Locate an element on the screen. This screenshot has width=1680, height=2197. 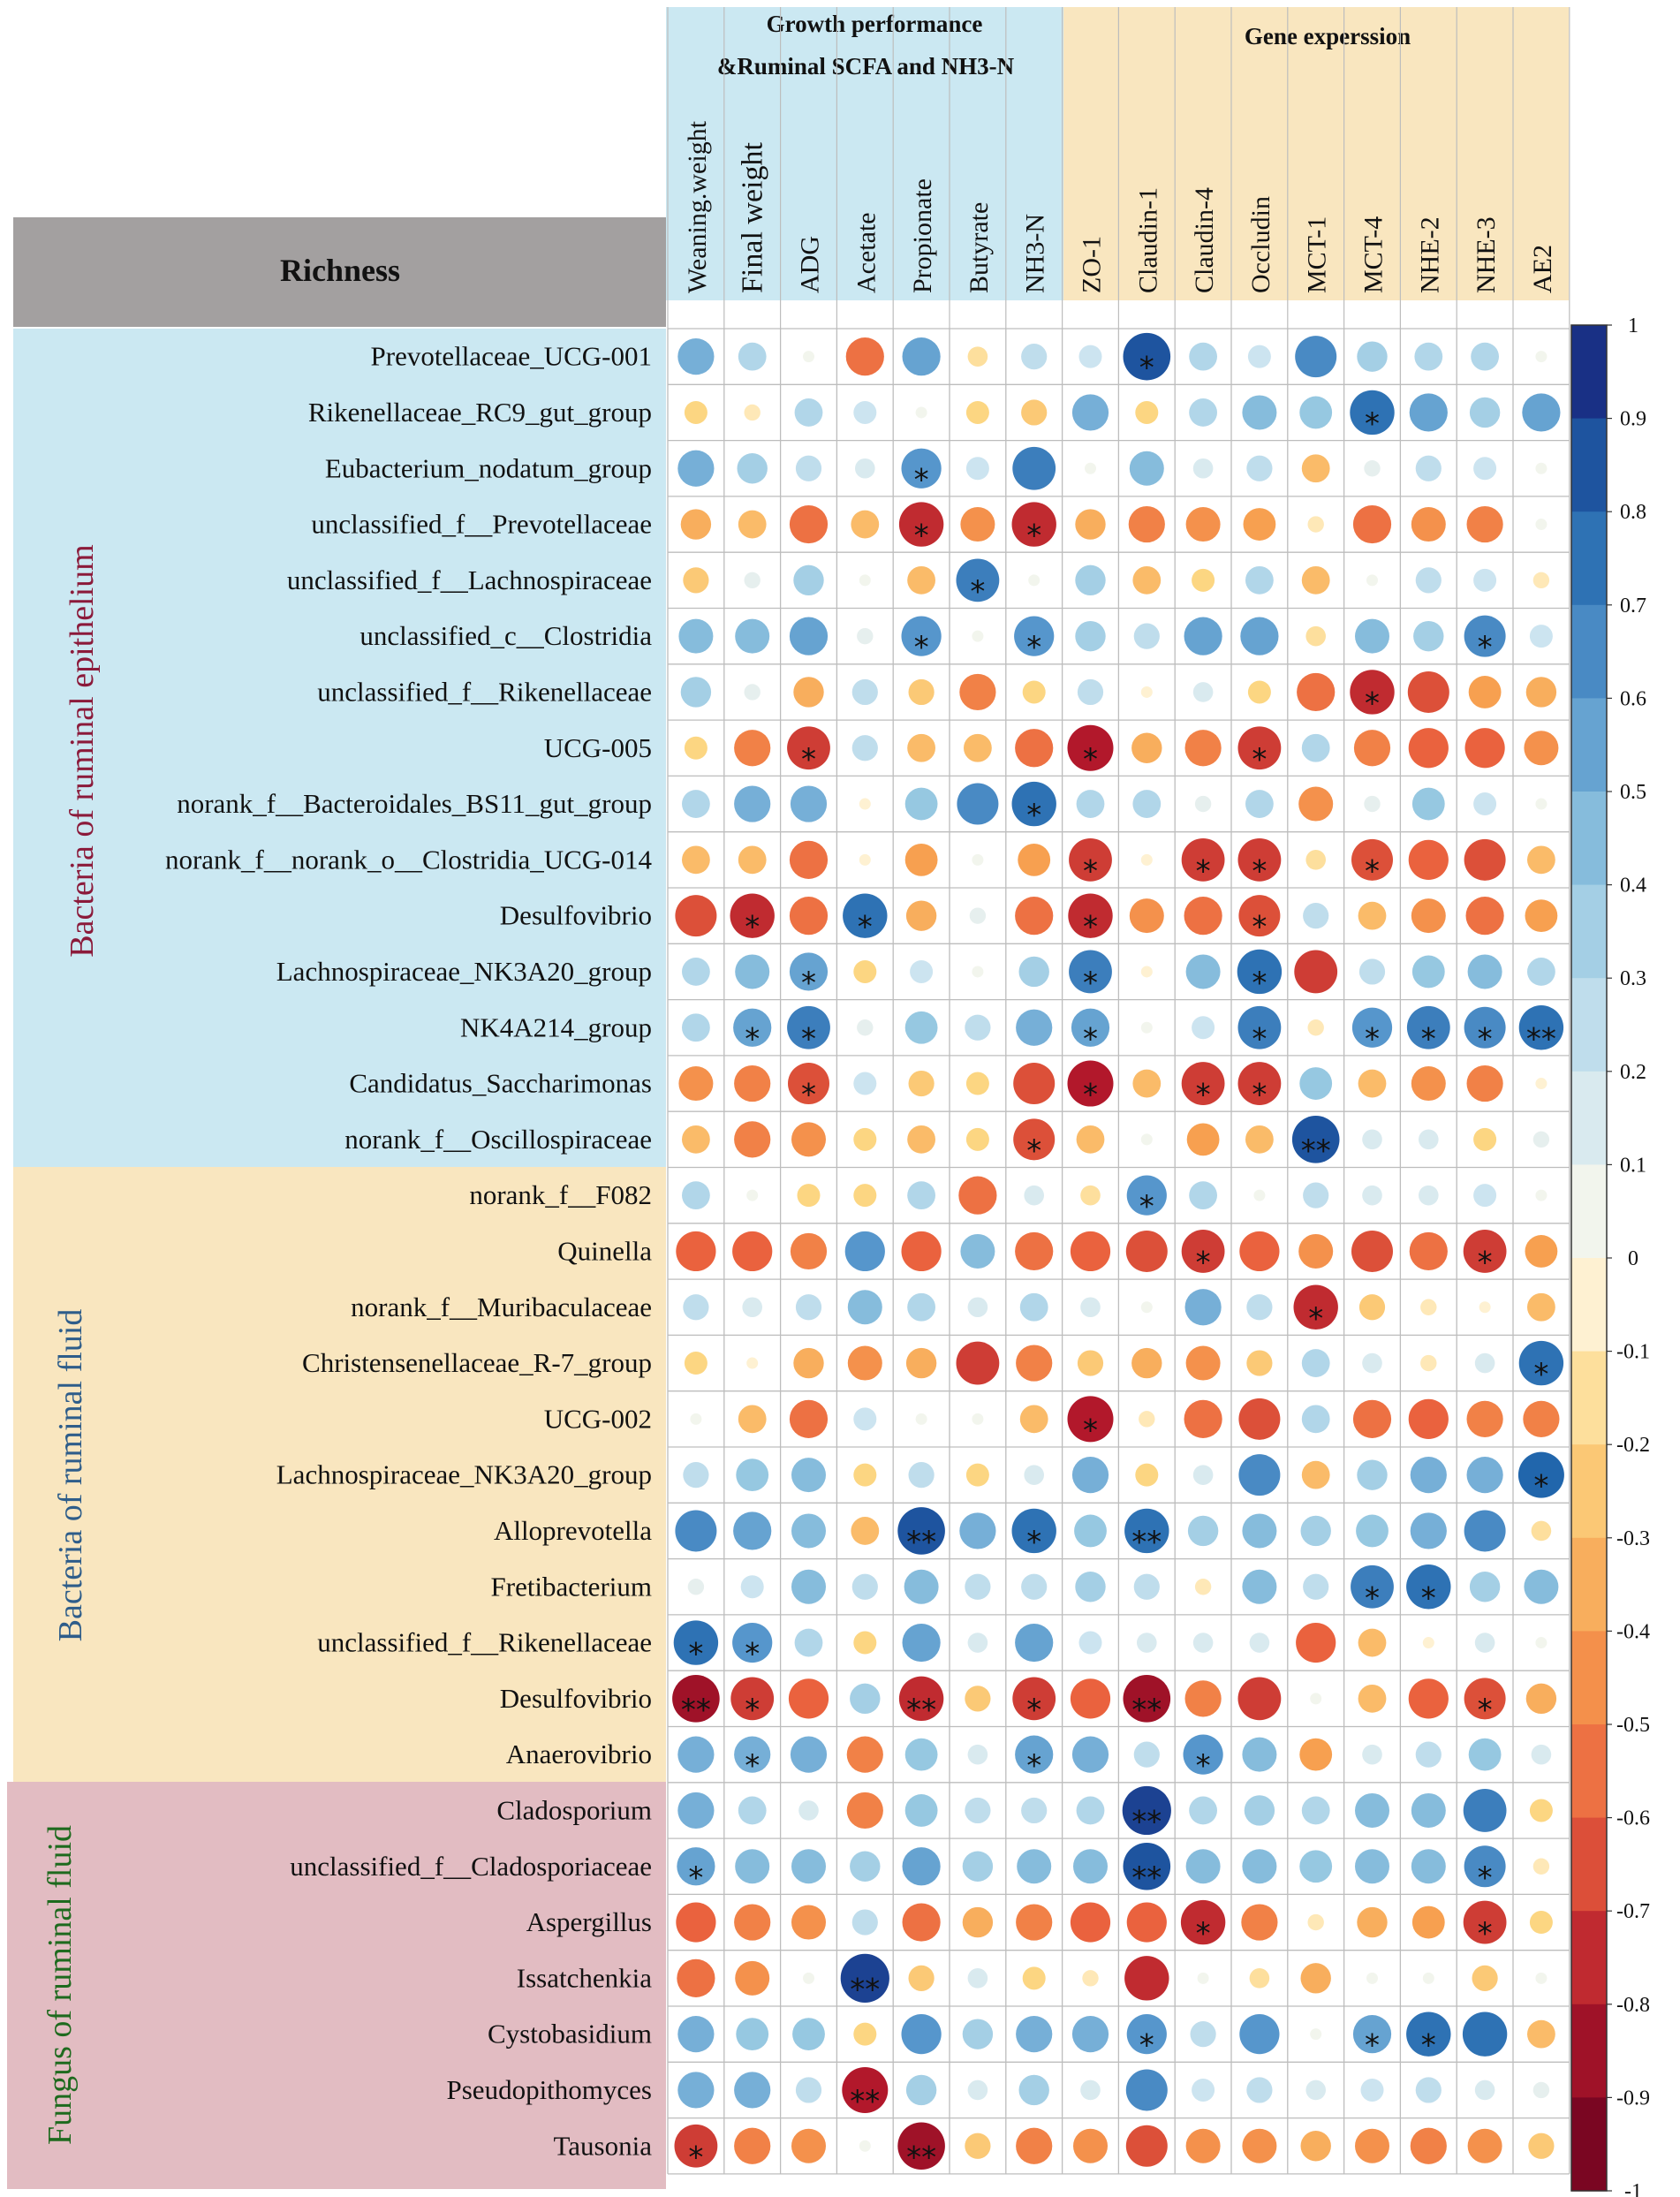
cell-unclassified-f-cladosporiaceae-ae2 is located at coordinates (1541, 1866).